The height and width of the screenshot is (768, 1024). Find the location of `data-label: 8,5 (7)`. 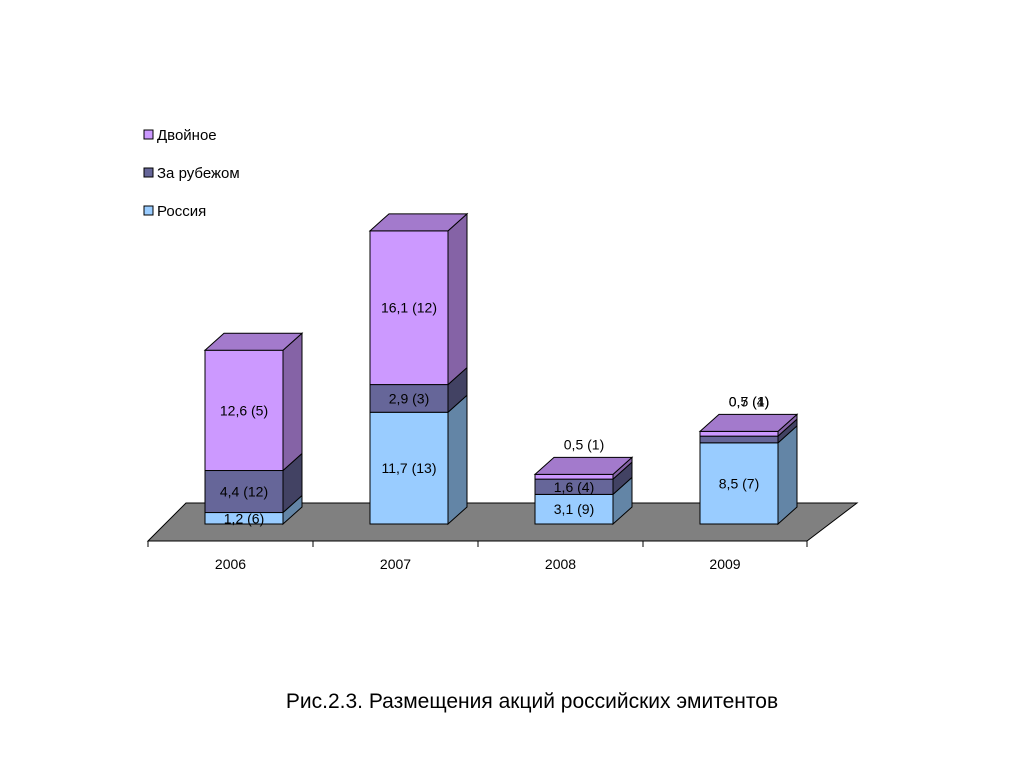

data-label: 8,5 (7) is located at coordinates (739, 483).